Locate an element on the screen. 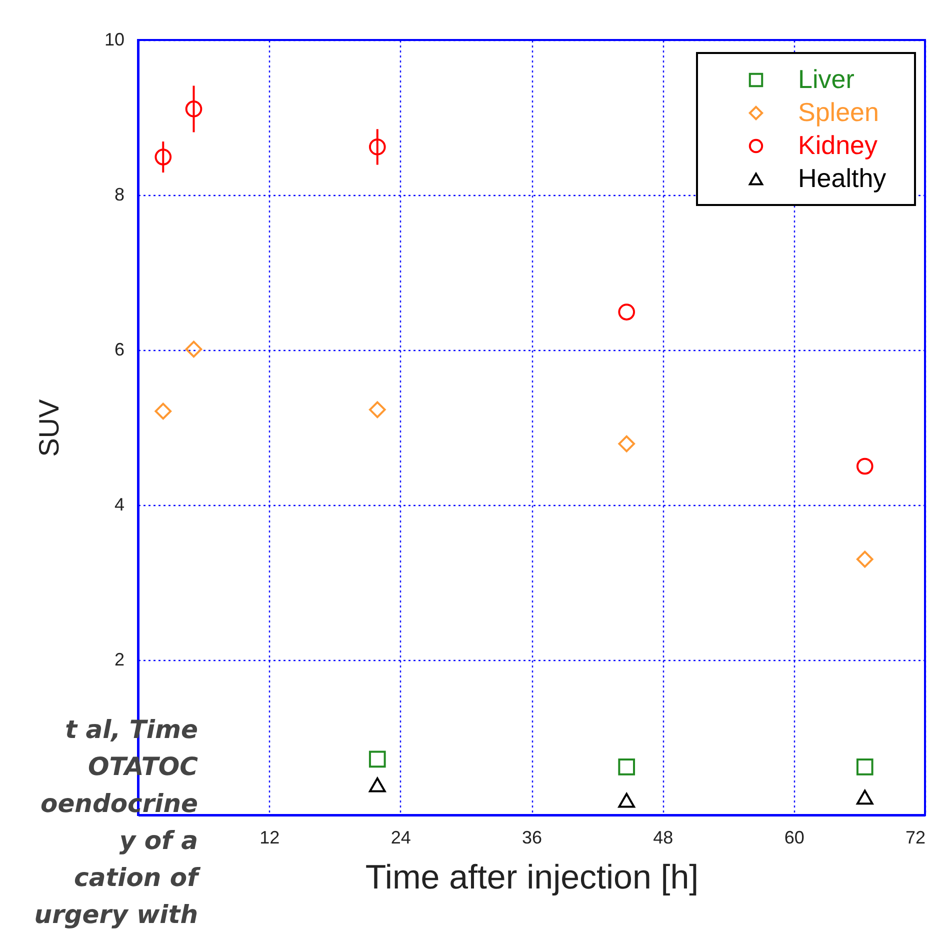 The width and height of the screenshot is (946, 939). legend-label: Kidney is located at coordinates (838, 145).